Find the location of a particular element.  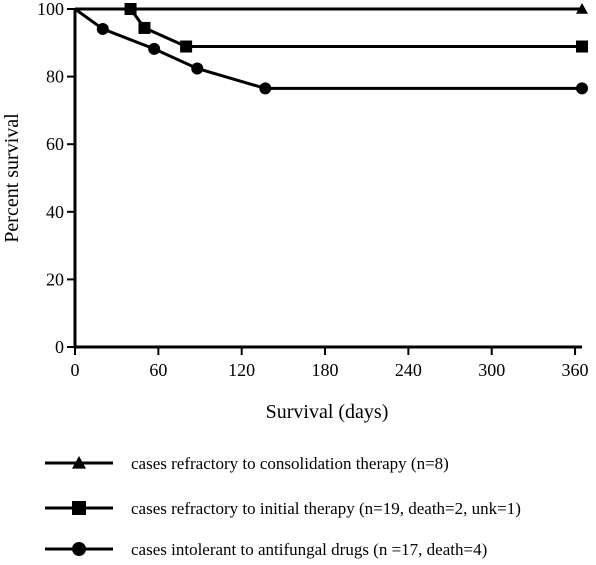

x-tick-label: 120 is located at coordinates (241, 370).